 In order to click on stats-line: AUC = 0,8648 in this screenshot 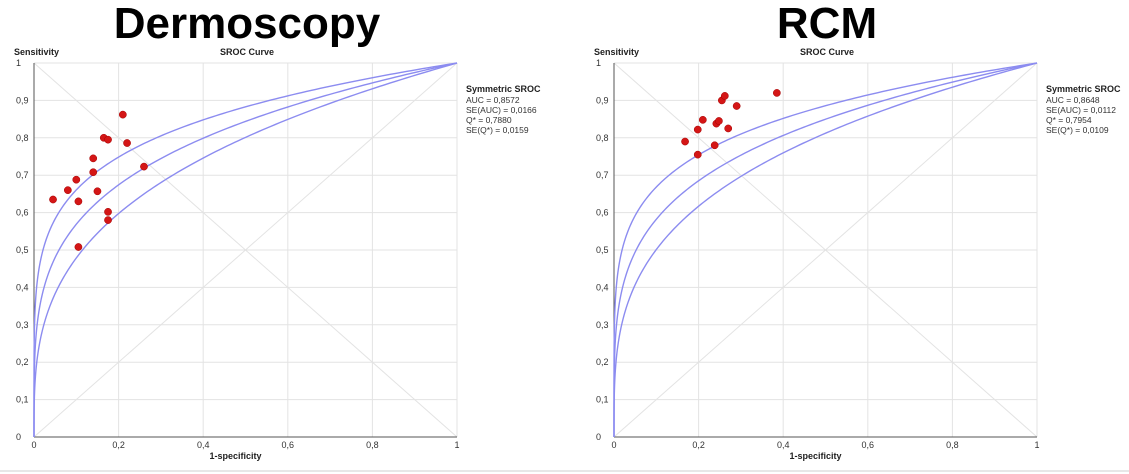, I will do `click(1073, 100)`.